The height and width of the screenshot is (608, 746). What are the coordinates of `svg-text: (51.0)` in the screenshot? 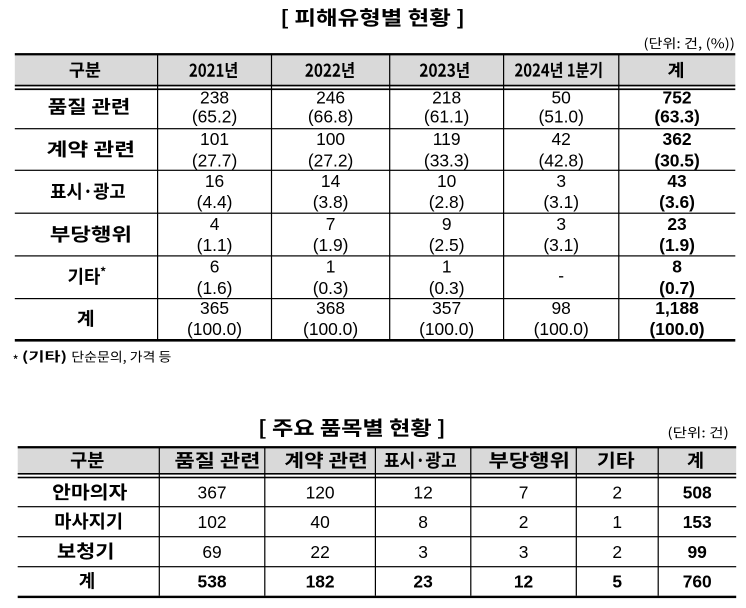 It's located at (560, 116).